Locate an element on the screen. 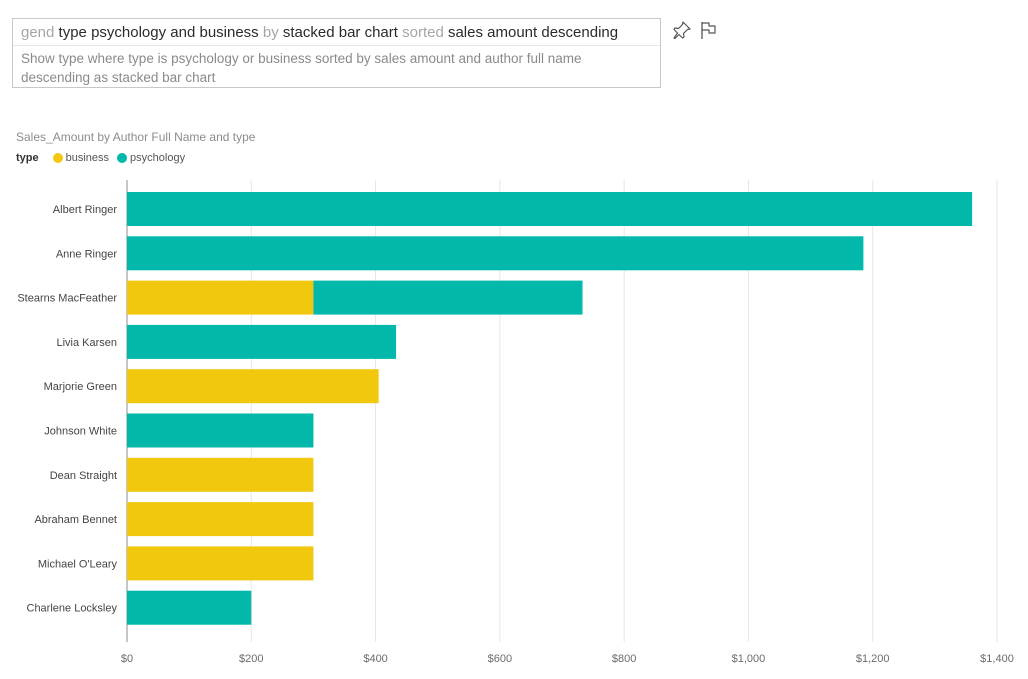  qa-query-segment: by is located at coordinates (270, 32).